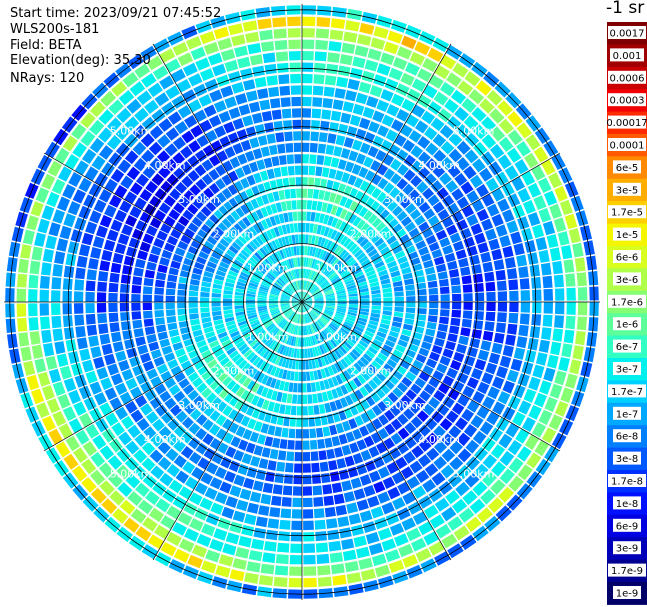  What do you see at coordinates (627, 279) in the screenshot?
I see `colorbar-tick-bg` at bounding box center [627, 279].